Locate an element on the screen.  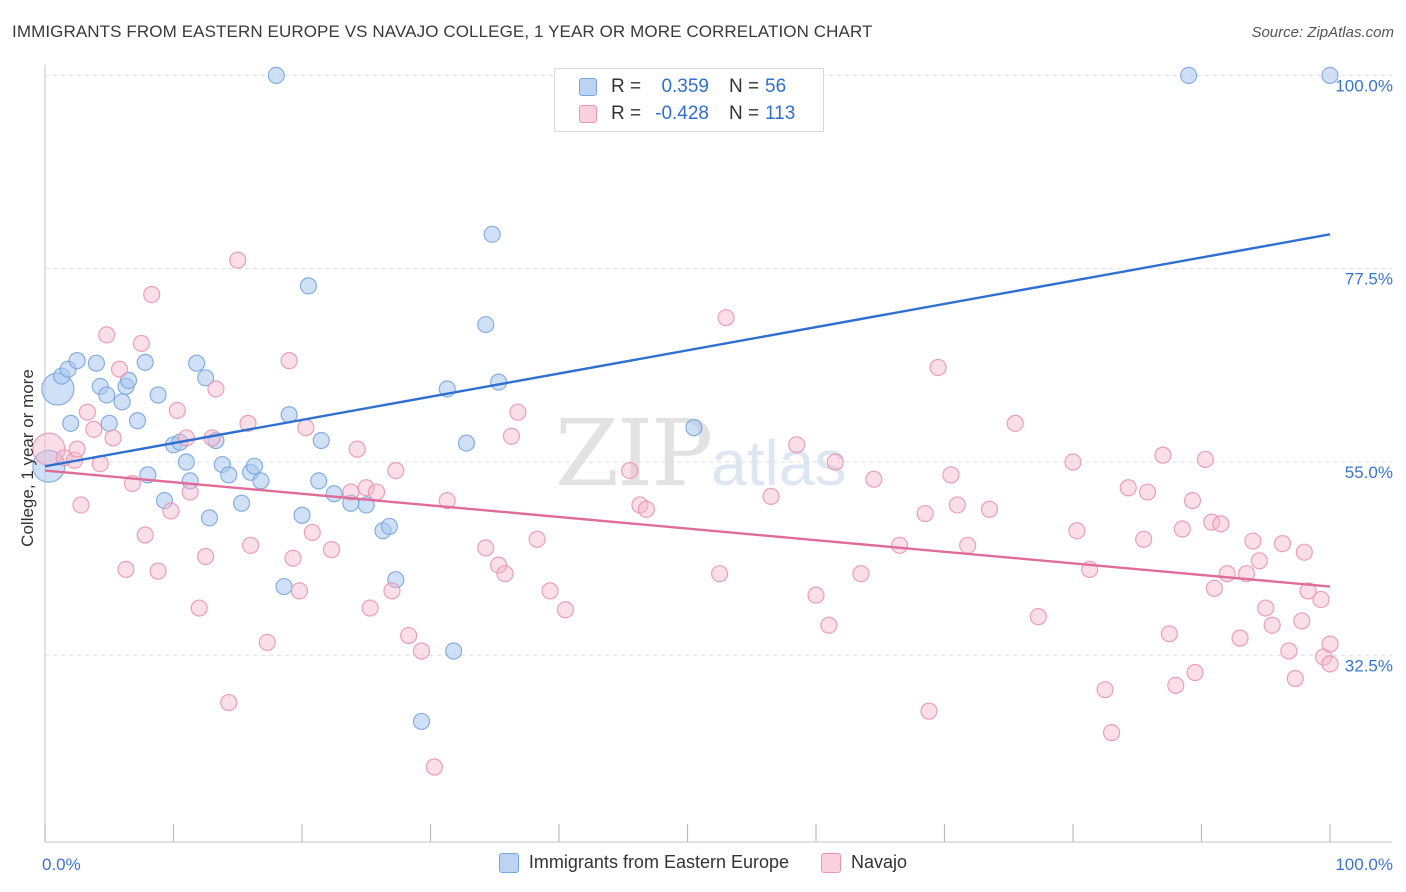
legend-n-value: 56 is located at coordinates (776, 86).